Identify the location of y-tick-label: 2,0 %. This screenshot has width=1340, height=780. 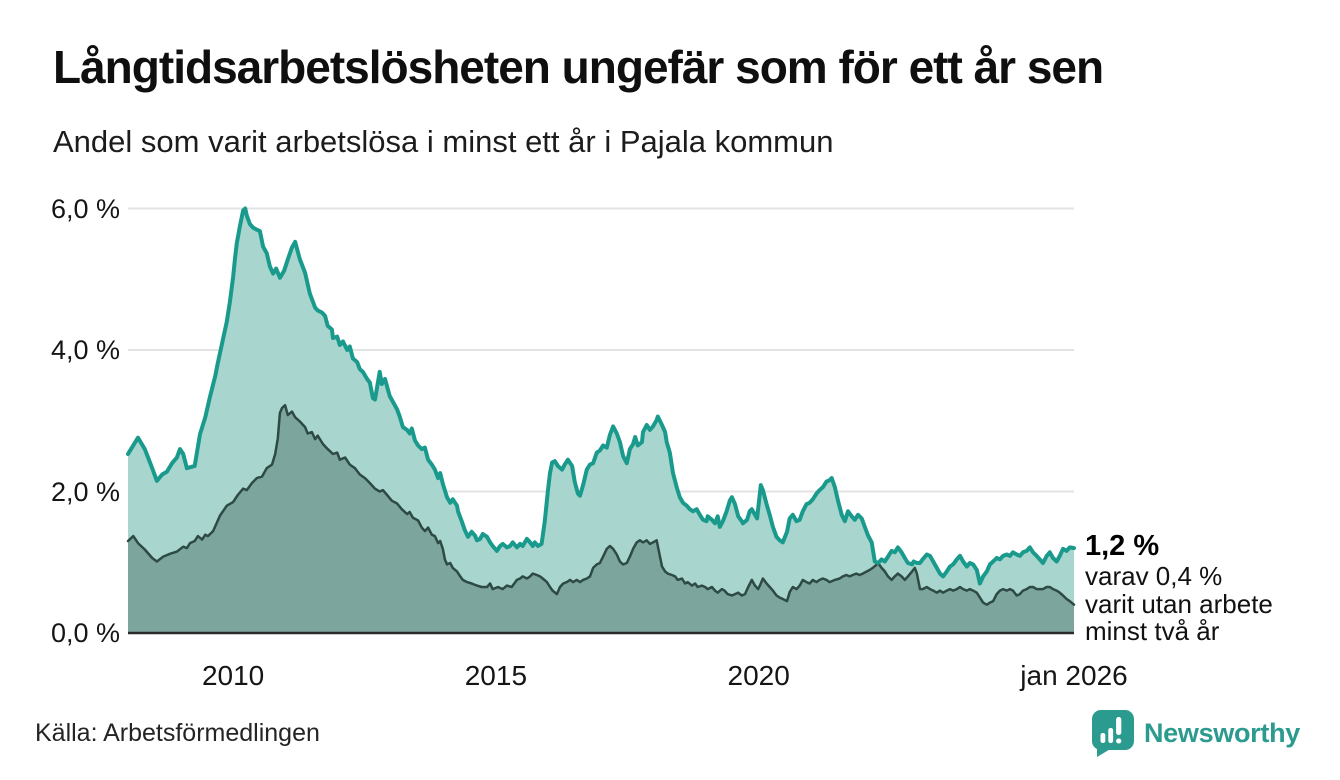
(85, 491).